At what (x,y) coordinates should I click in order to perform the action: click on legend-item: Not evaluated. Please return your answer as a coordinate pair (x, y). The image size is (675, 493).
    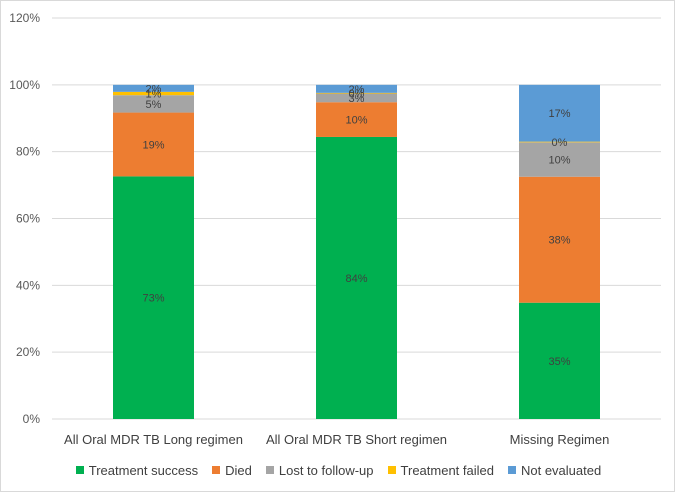
    Looking at the image, I should click on (554, 470).